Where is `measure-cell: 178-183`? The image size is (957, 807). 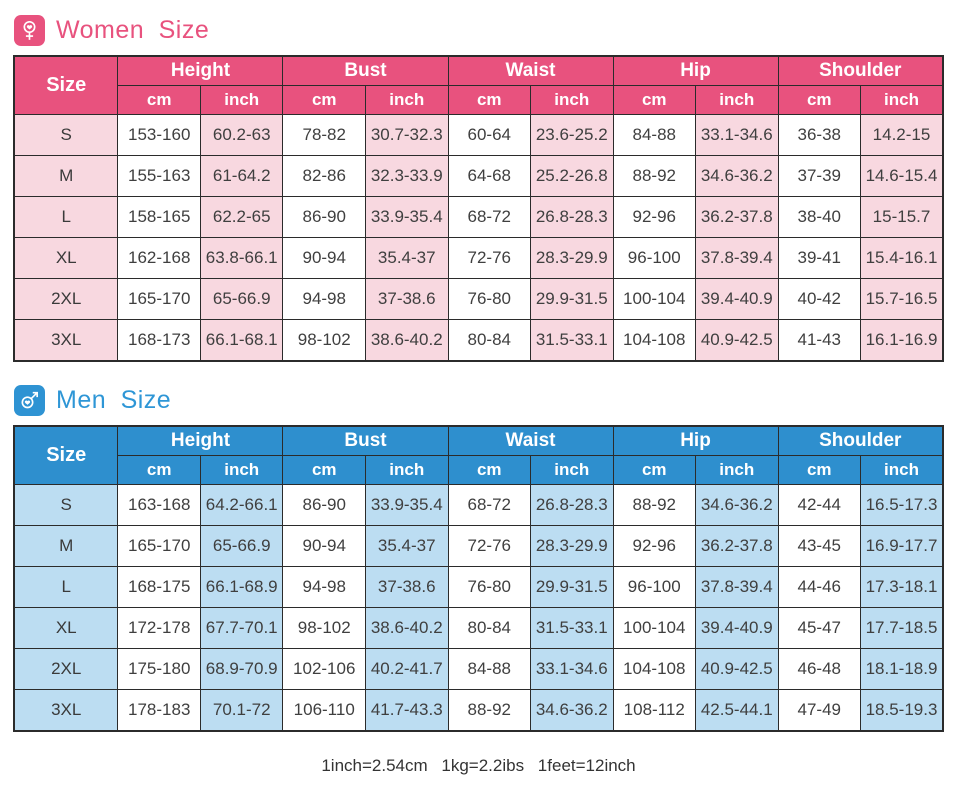 measure-cell: 178-183 is located at coordinates (159, 710).